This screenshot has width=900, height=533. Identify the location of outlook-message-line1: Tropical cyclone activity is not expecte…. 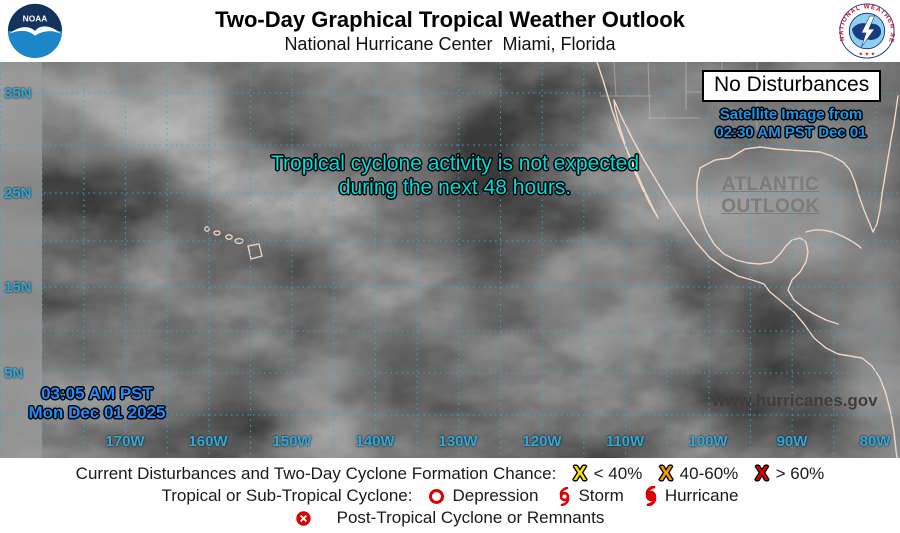
(455, 163).